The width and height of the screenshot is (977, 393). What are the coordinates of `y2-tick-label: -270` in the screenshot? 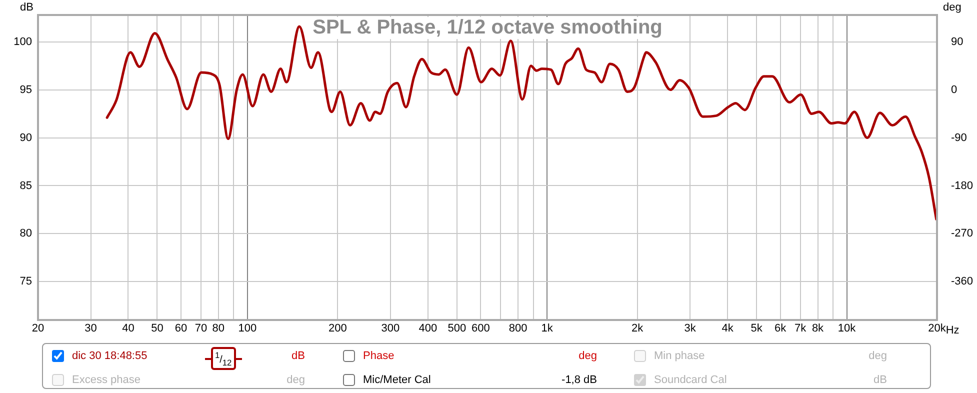 It's located at (962, 234).